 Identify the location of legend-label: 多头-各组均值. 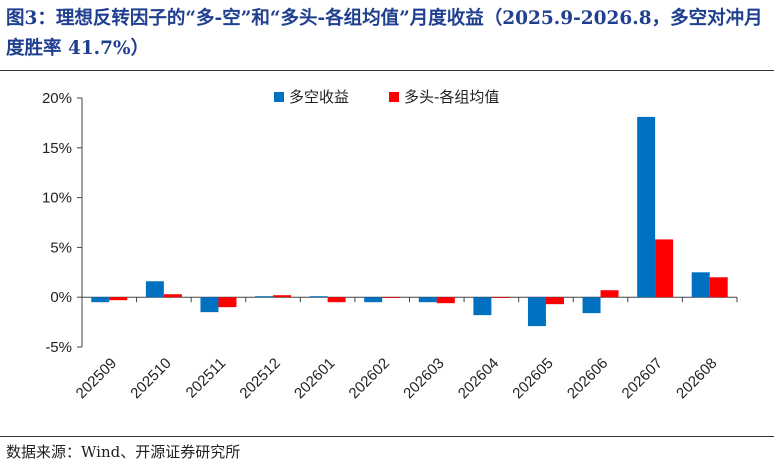
(451, 97).